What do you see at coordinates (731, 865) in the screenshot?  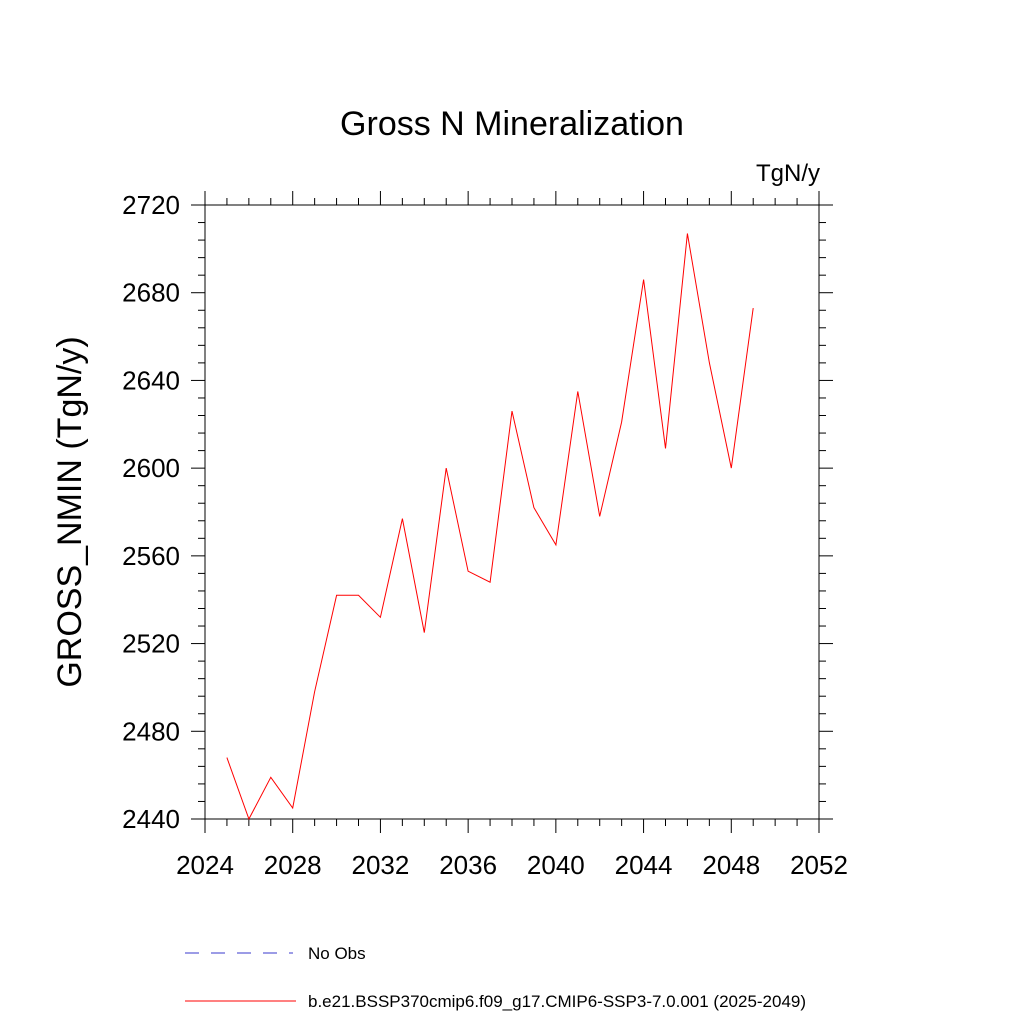 I see `x-tick-label: 2048` at bounding box center [731, 865].